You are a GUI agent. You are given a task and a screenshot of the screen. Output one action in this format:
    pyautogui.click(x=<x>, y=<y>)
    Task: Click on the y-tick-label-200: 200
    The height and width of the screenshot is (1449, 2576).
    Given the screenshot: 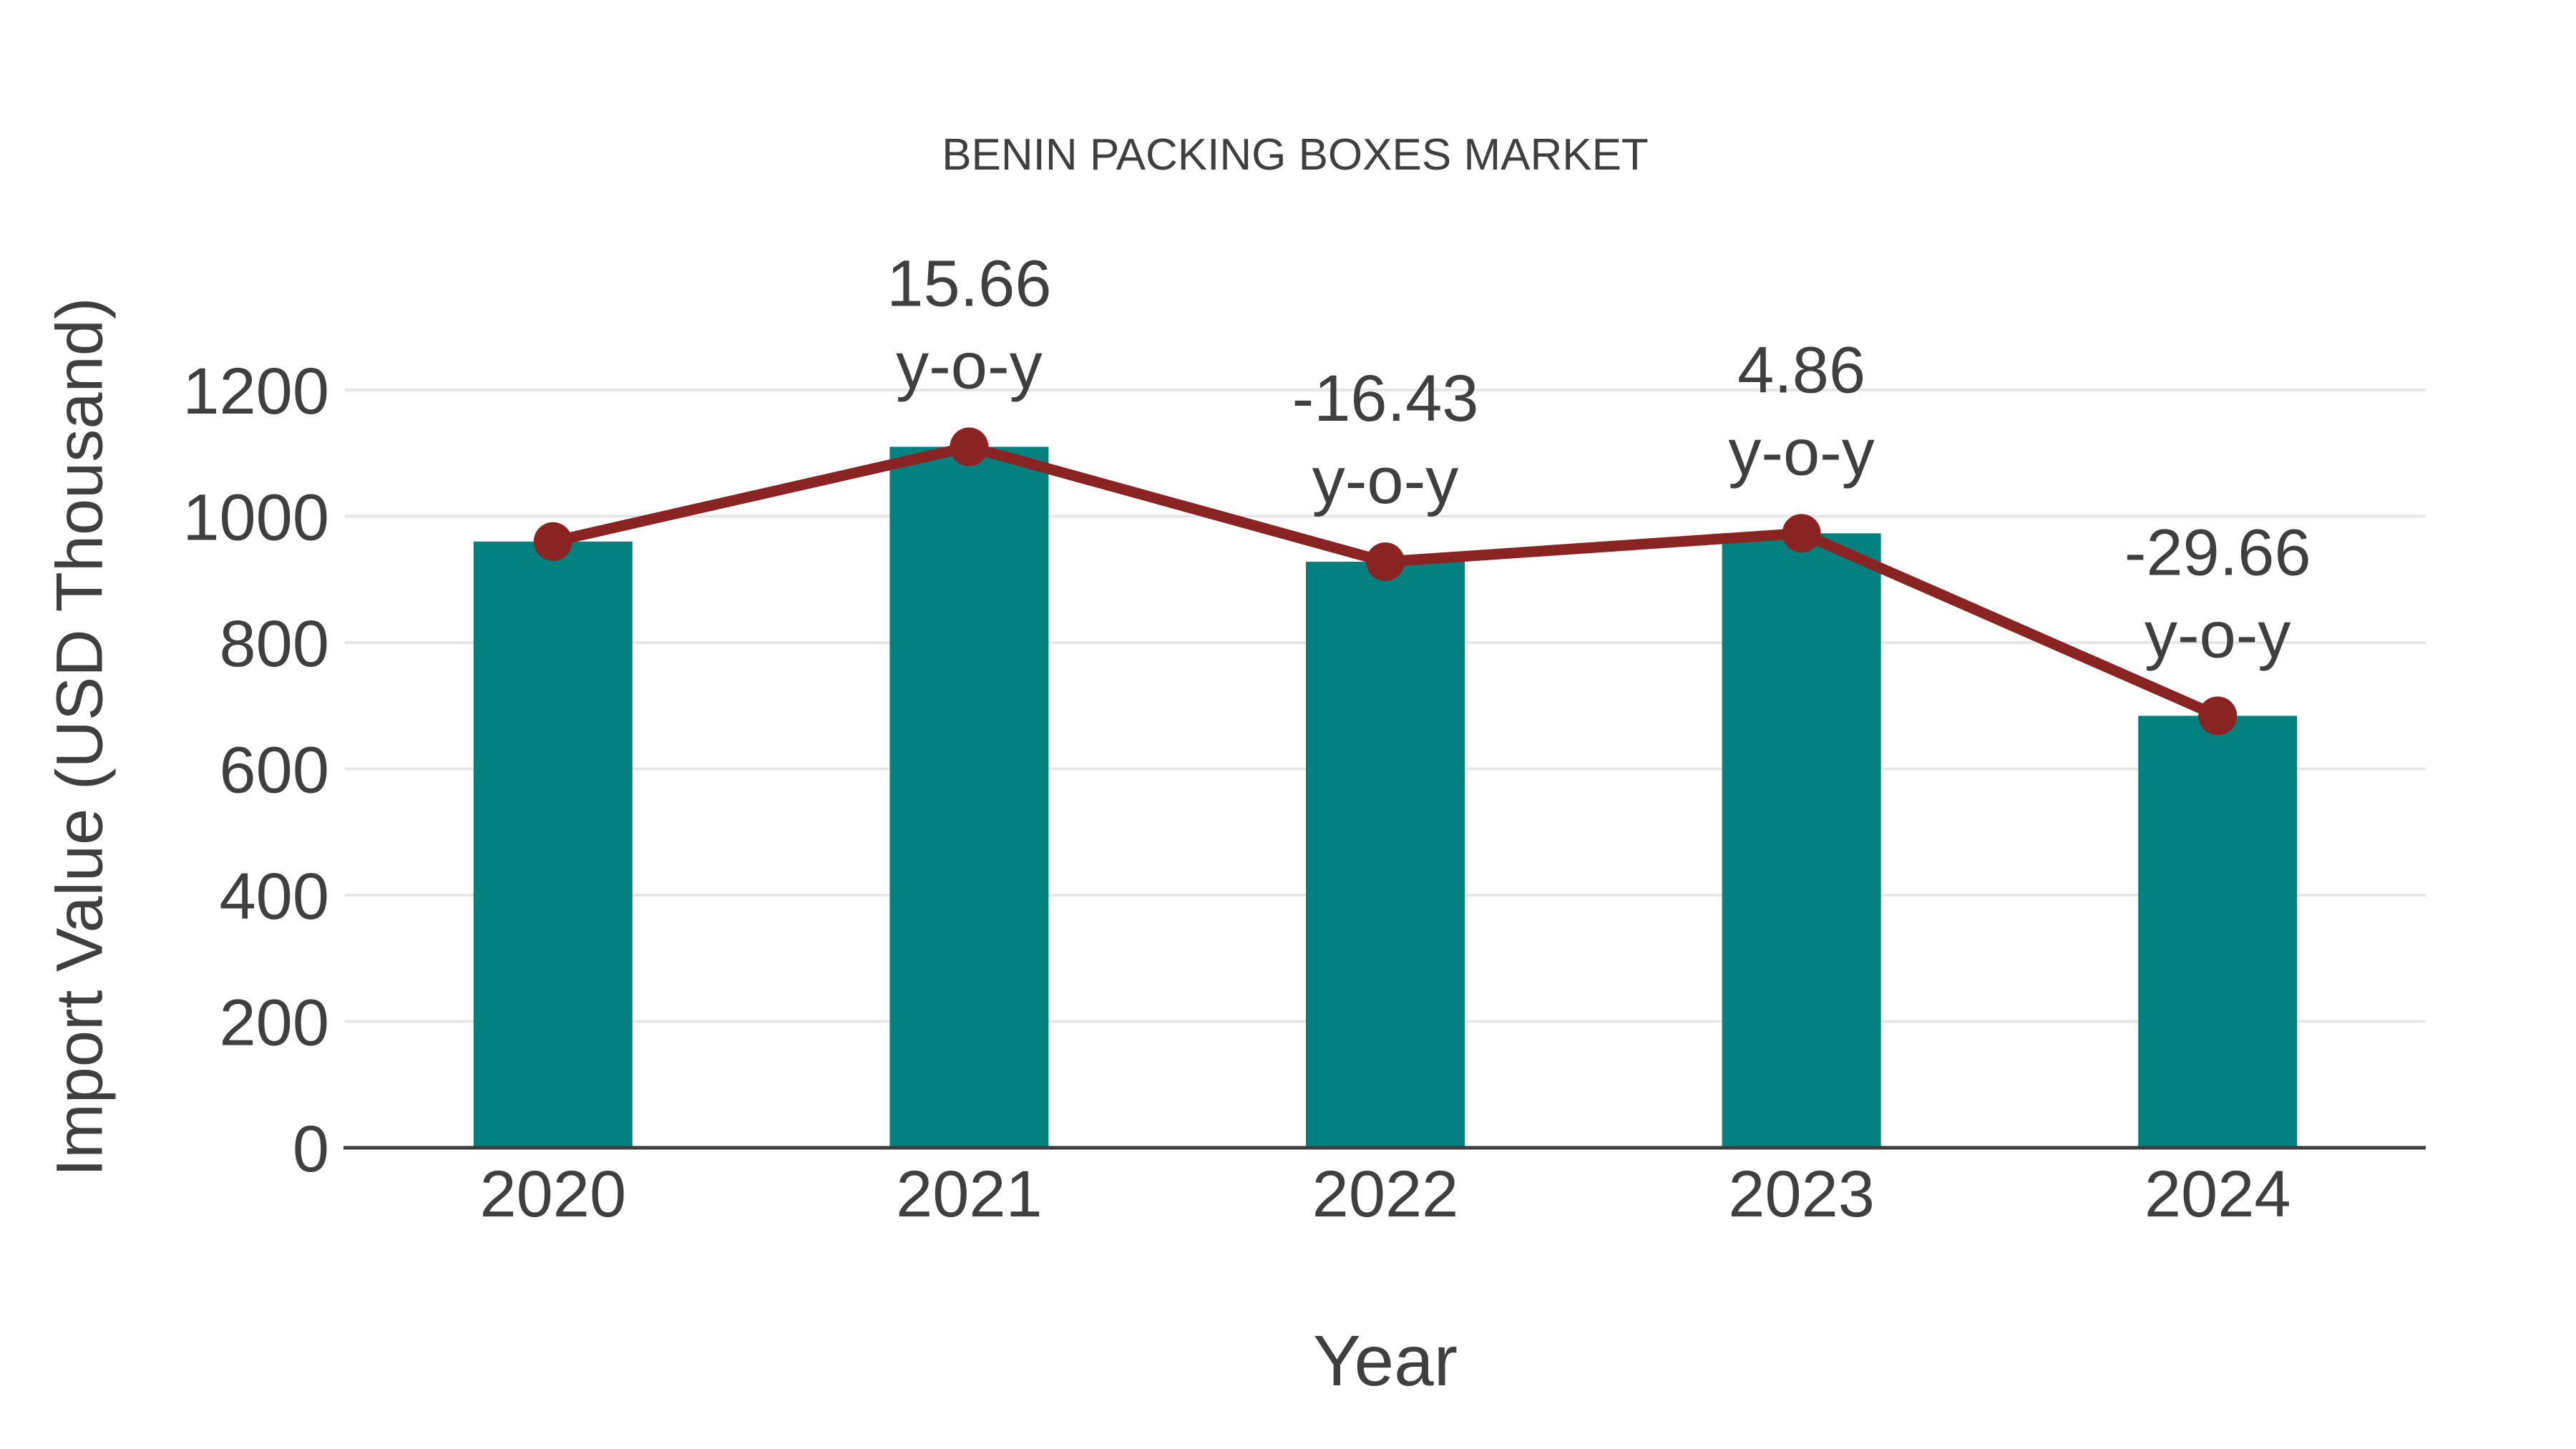 What is the action you would take?
    pyautogui.click(x=275, y=1023)
    